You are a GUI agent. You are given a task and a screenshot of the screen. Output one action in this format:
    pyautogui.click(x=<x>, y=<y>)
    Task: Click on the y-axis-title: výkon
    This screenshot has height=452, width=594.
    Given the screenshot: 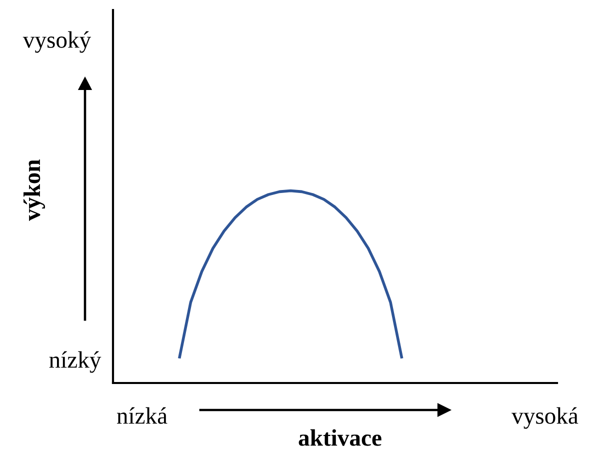 What is the action you would take?
    pyautogui.click(x=34, y=190)
    